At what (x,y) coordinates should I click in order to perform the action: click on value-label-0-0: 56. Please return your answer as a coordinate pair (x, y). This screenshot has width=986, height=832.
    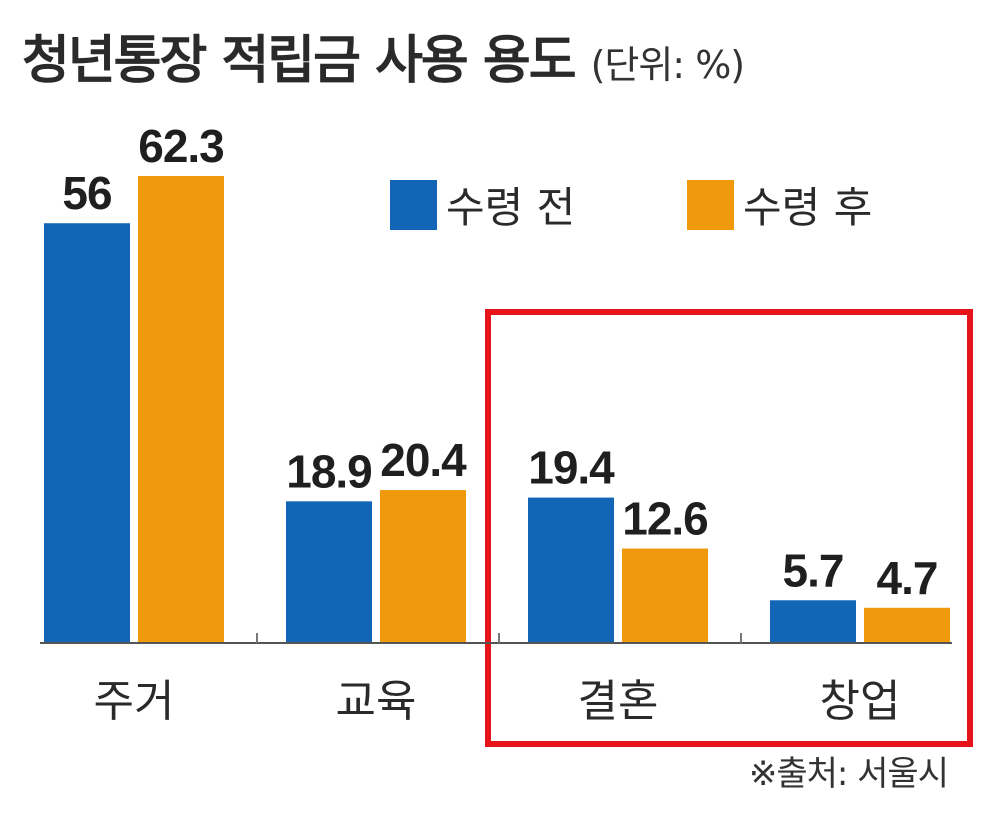
    Looking at the image, I should click on (86, 193).